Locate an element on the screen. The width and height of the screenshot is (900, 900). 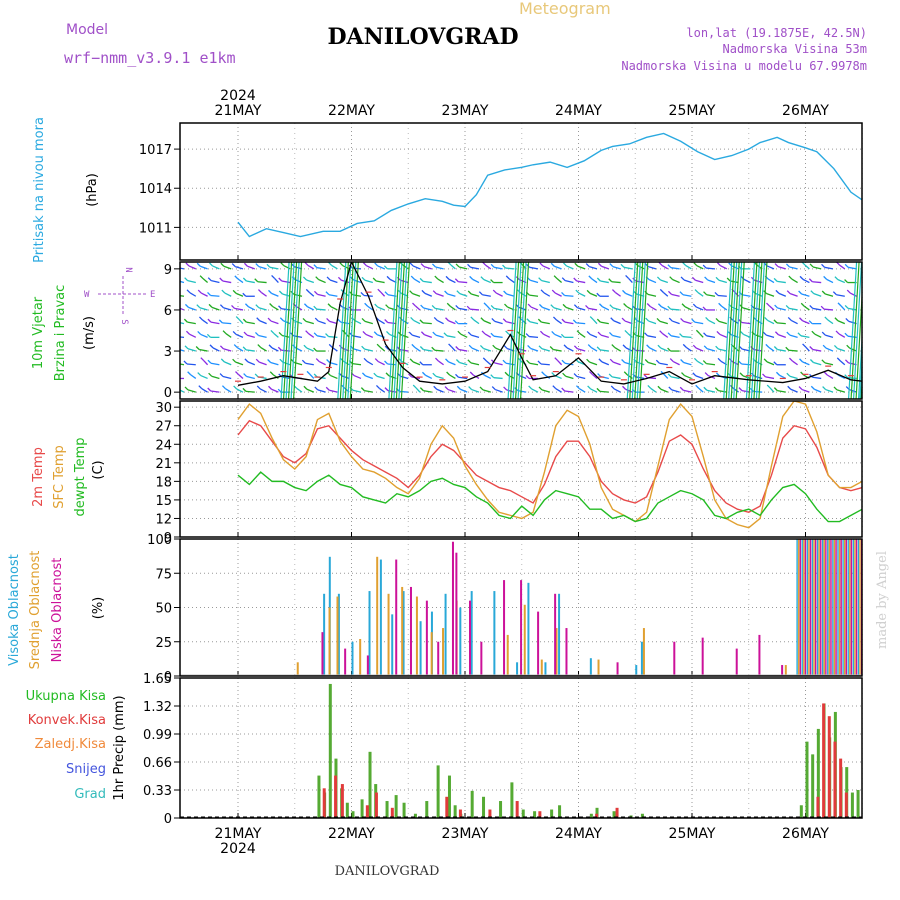
ytick-label: 3 is located at coordinates (168, 352).